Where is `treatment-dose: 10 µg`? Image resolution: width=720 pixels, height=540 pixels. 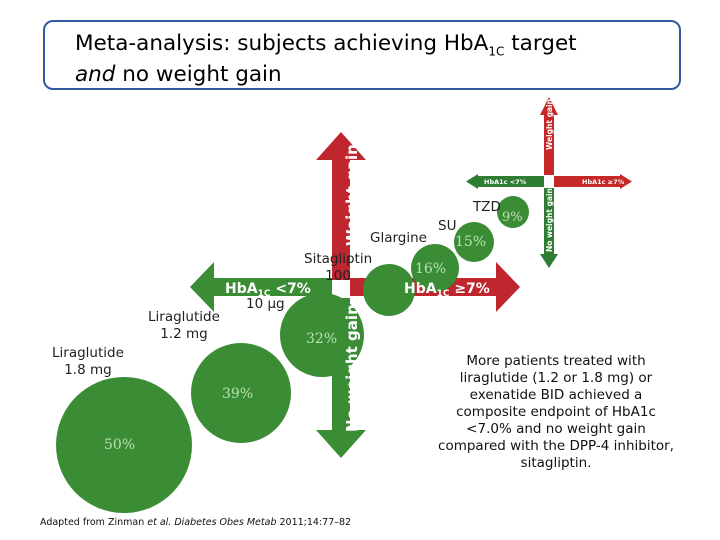
treatment-dose: 10 µg is located at coordinates (265, 304).